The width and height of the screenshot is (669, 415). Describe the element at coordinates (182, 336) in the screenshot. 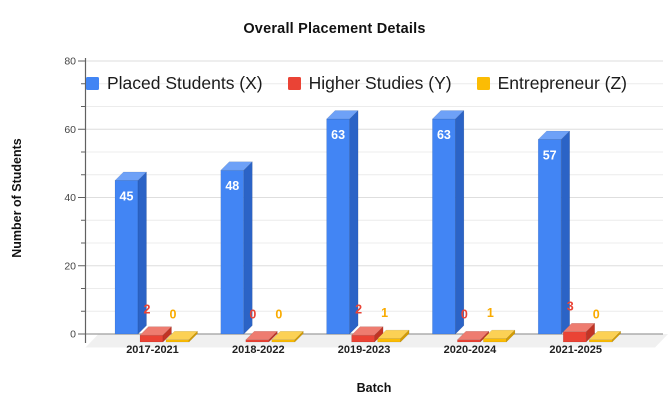

I see `bar-entrepreneur-z-2017-2021` at that location.